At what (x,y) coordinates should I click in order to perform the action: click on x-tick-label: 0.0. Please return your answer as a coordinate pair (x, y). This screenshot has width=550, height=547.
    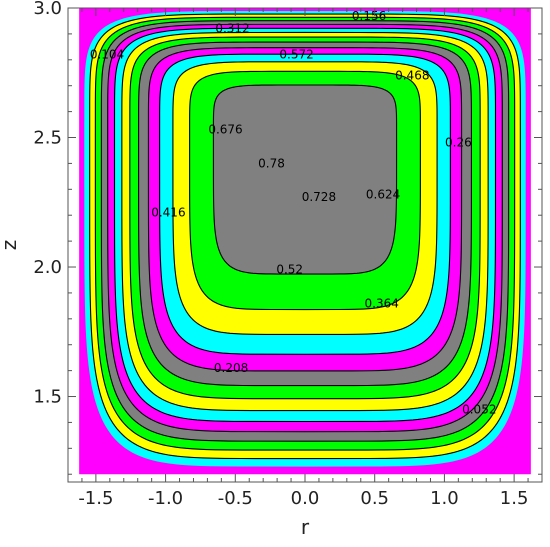
    Looking at the image, I should click on (305, 498).